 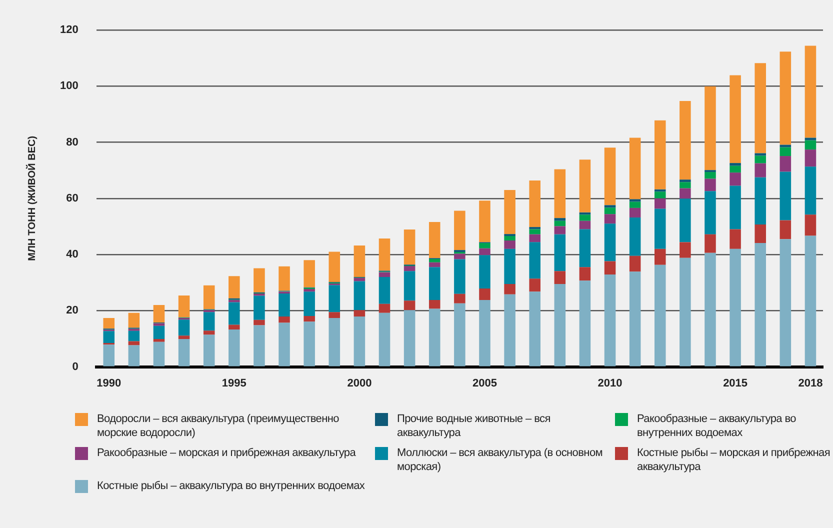 What do you see at coordinates (234, 383) in the screenshot?
I see `x-tick-label: 1995` at bounding box center [234, 383].